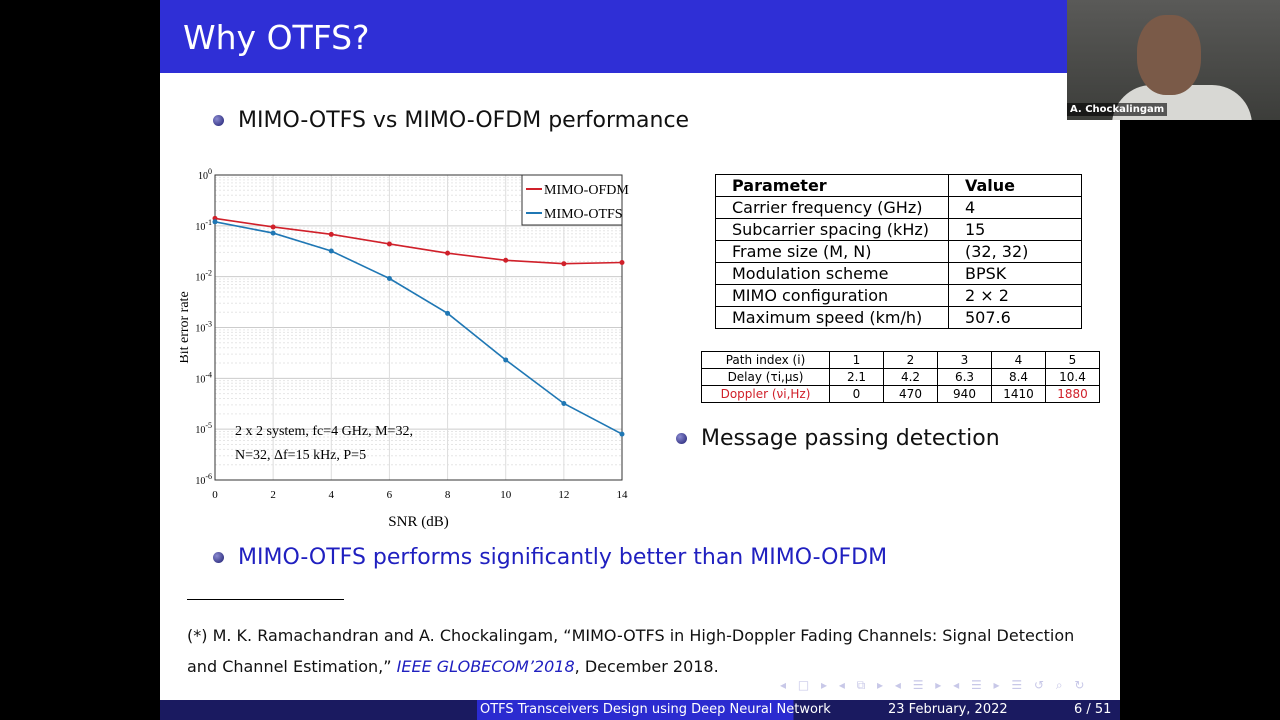 This screenshot has width=1280, height=720. Describe the element at coordinates (856, 394) in the screenshot. I see `table-cell: 0` at that location.